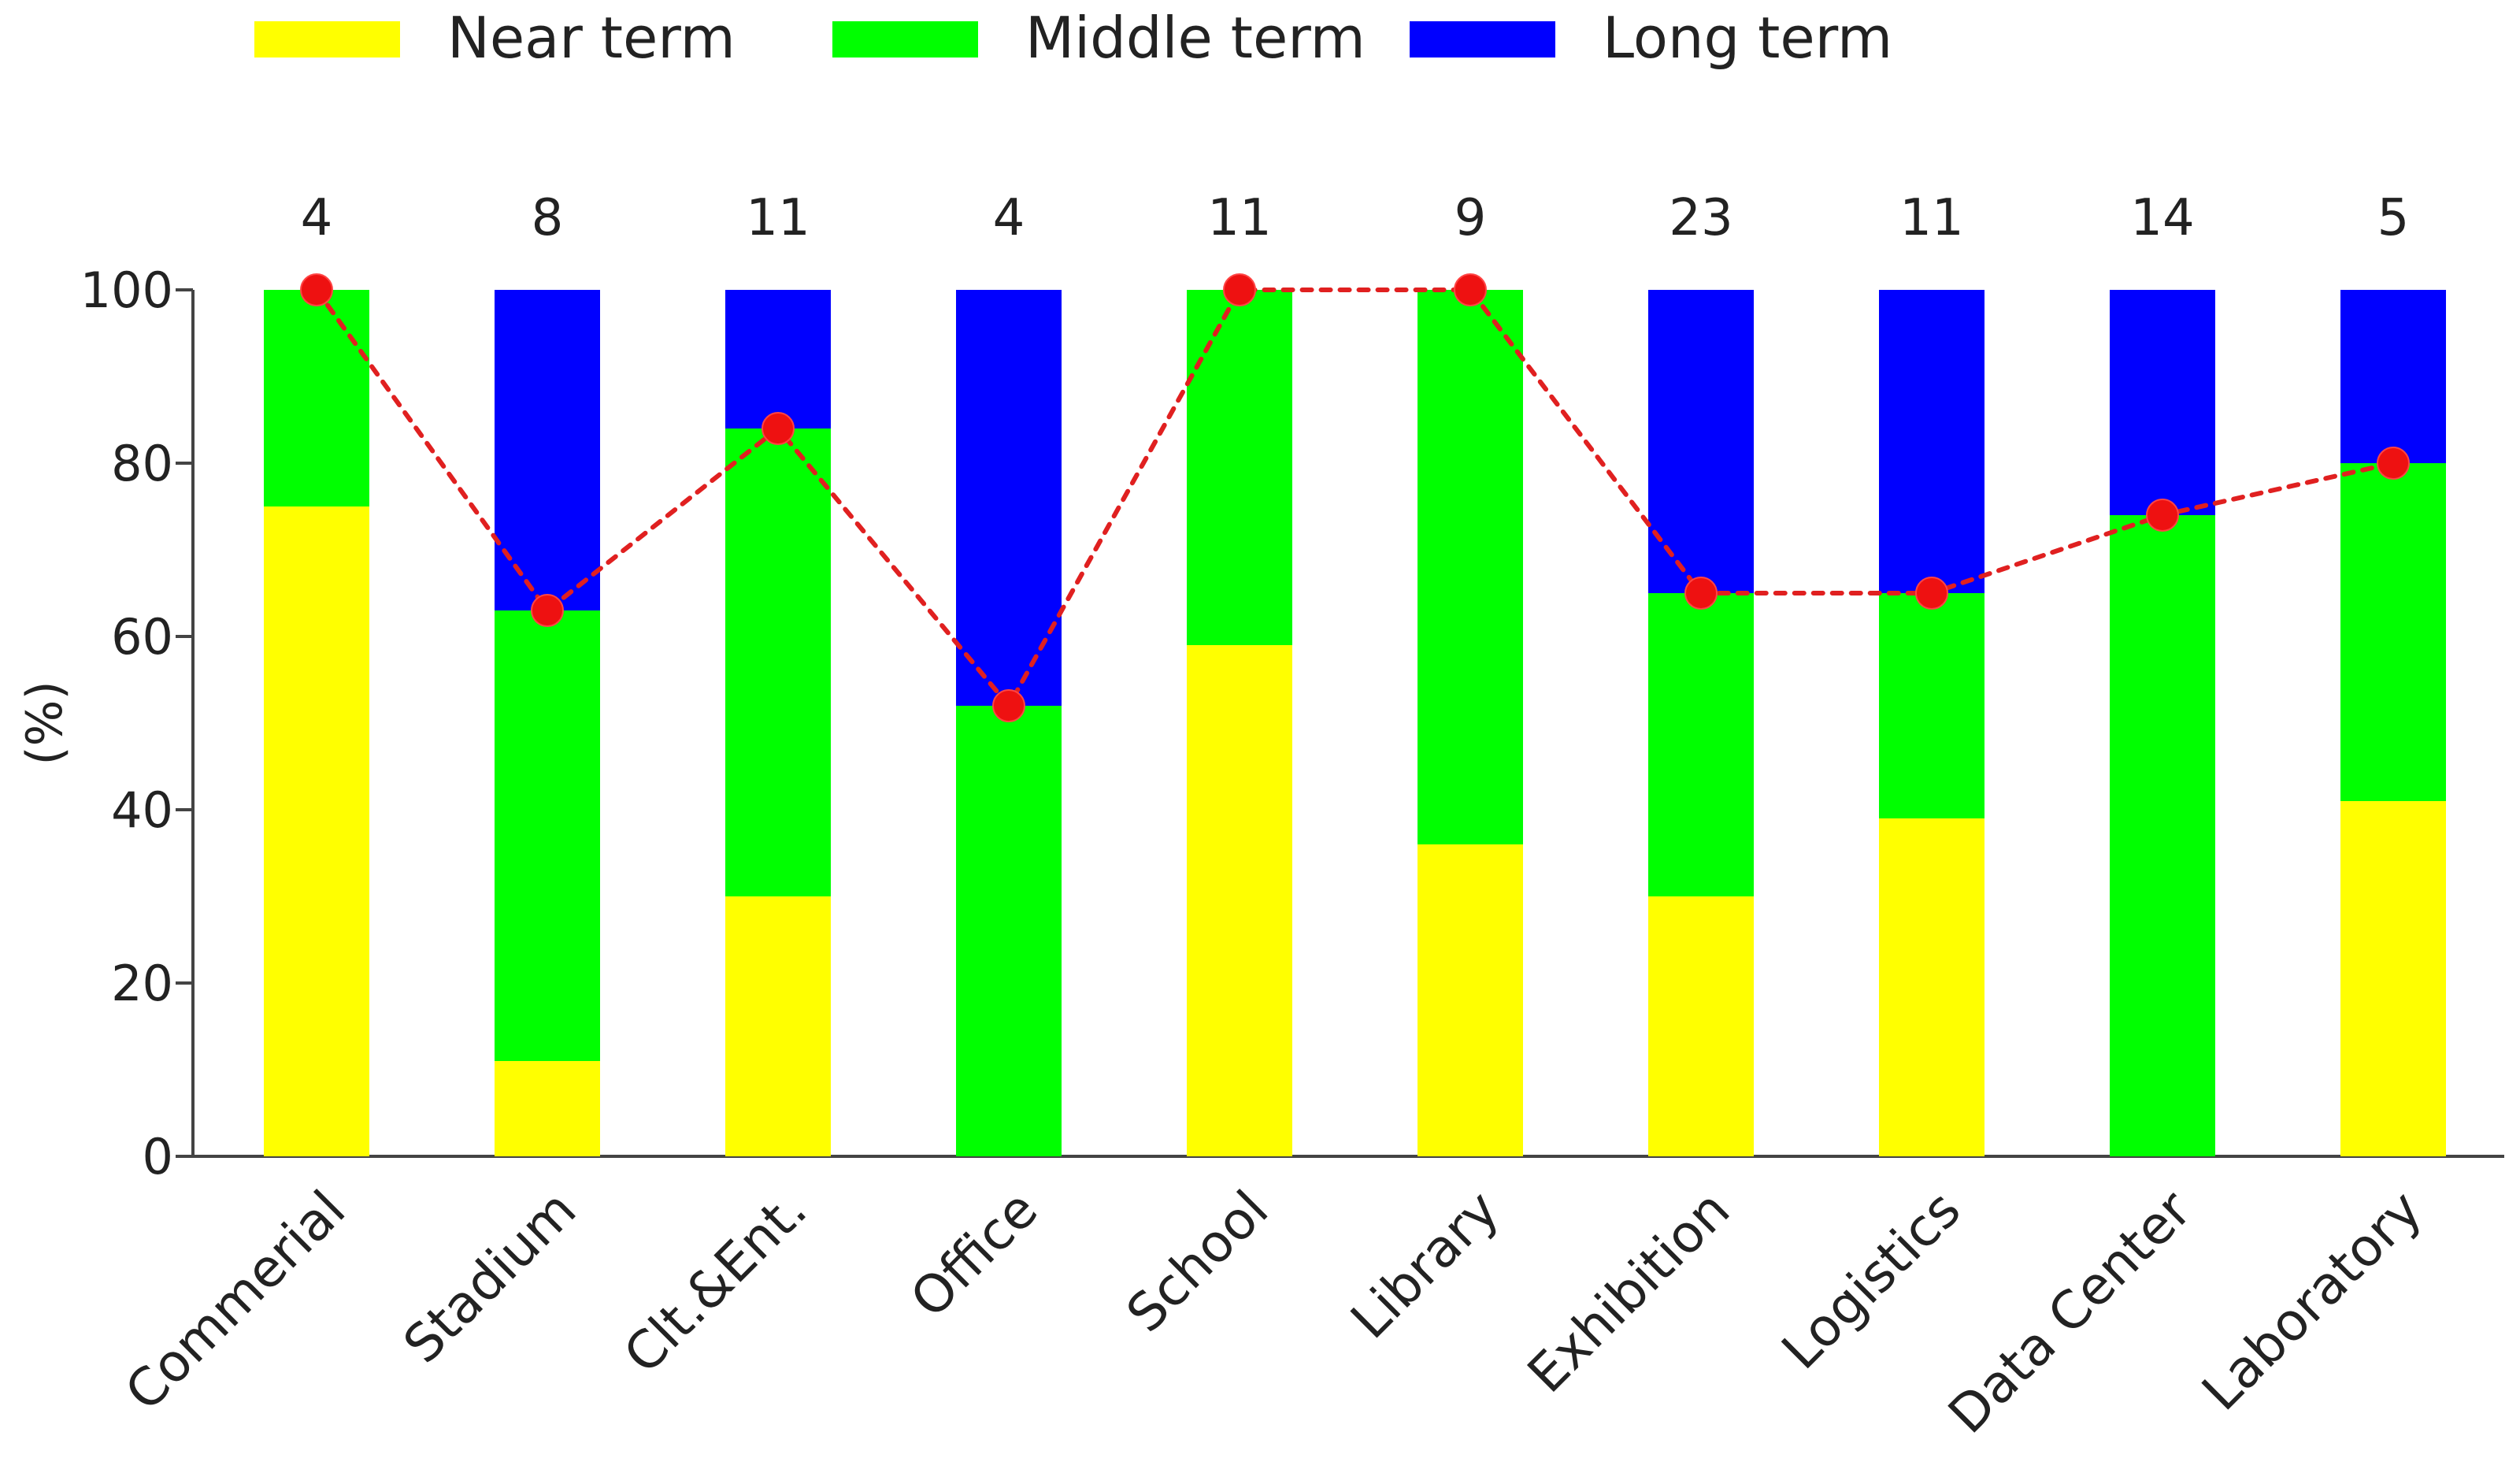  Describe the element at coordinates (235, 1301) in the screenshot. I see `category-label: Commerial` at that location.